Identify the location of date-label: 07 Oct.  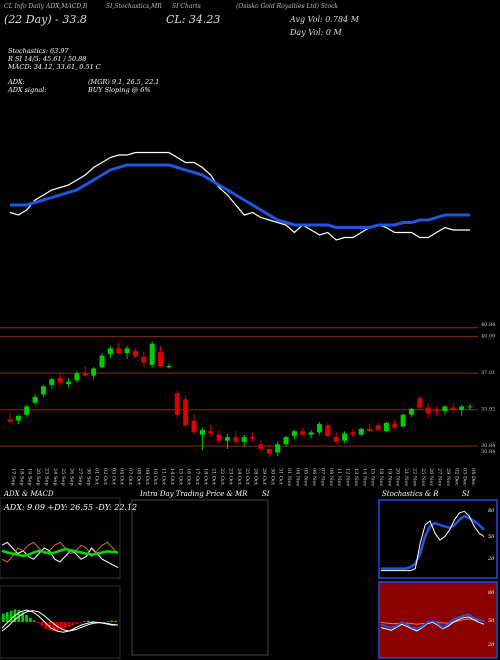
(130, 476).